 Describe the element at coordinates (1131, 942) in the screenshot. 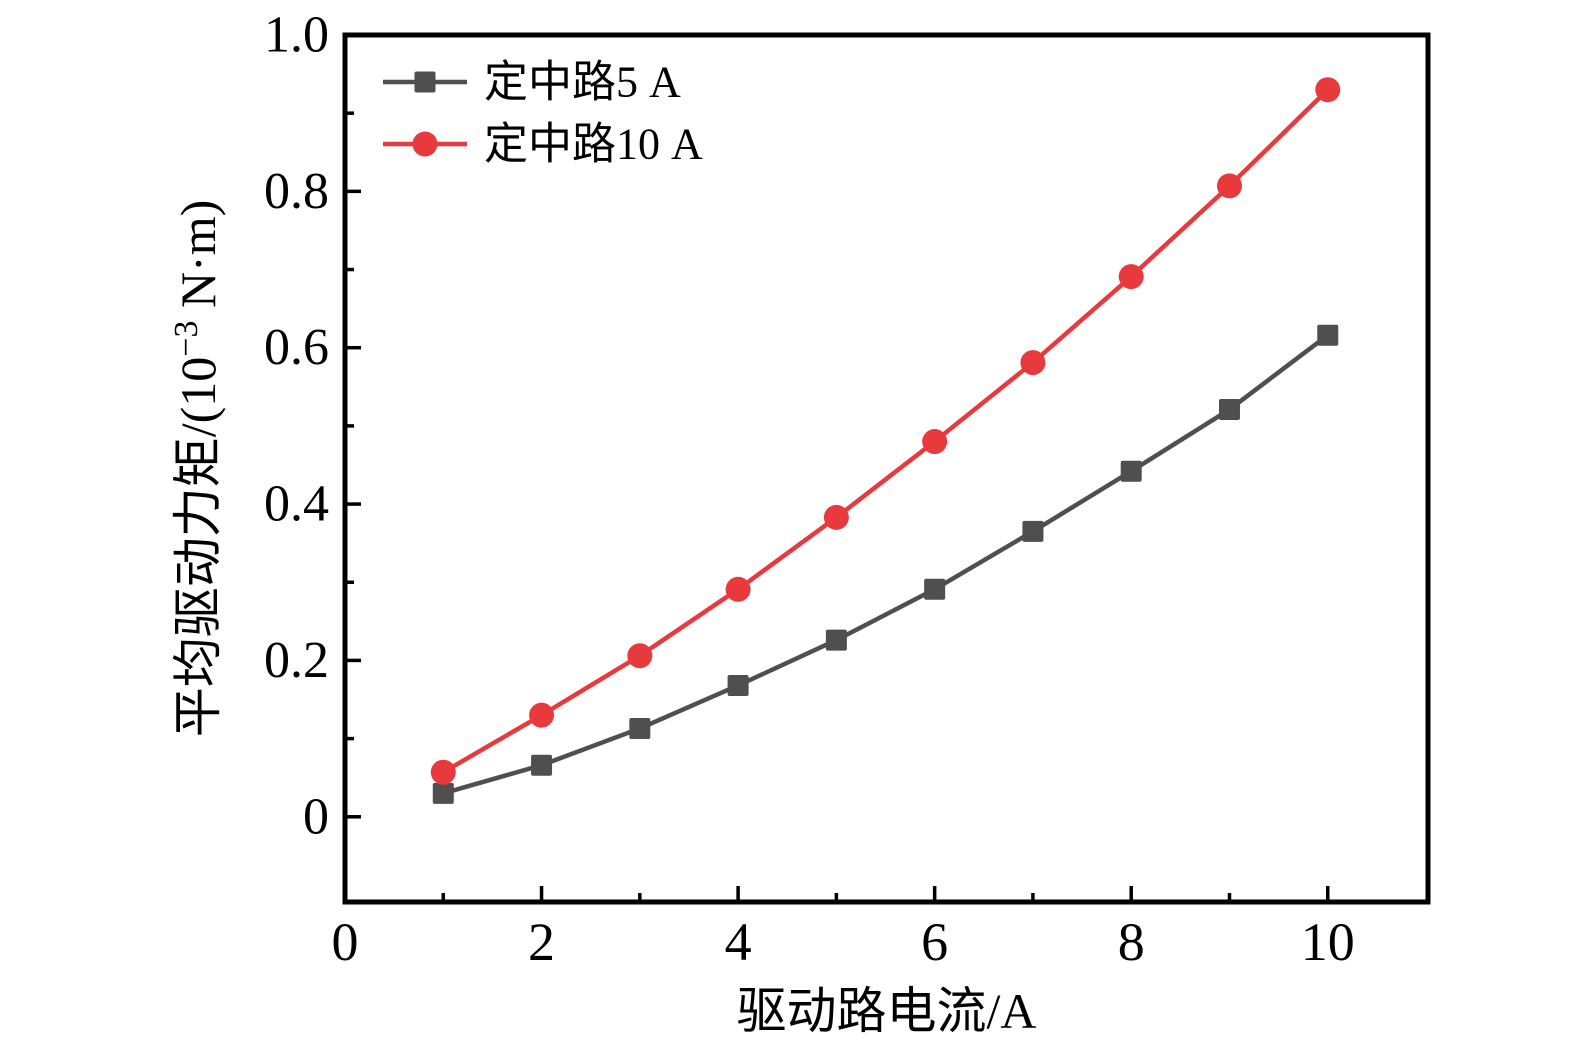

I see `x-axis-tick-label: 8` at that location.